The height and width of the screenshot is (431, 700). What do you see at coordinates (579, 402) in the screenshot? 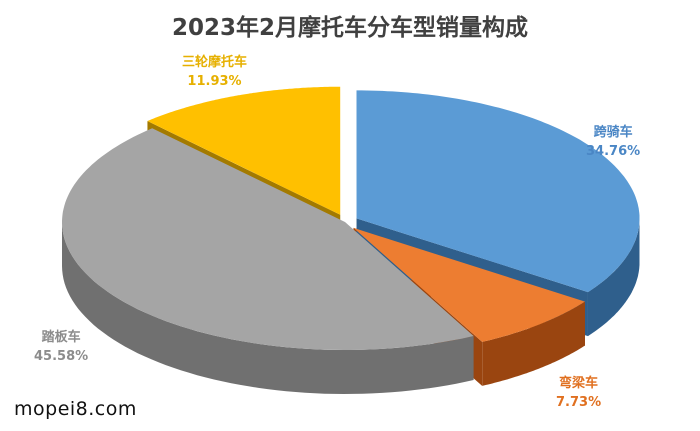
I see `label-value: 7.73%` at bounding box center [579, 402].